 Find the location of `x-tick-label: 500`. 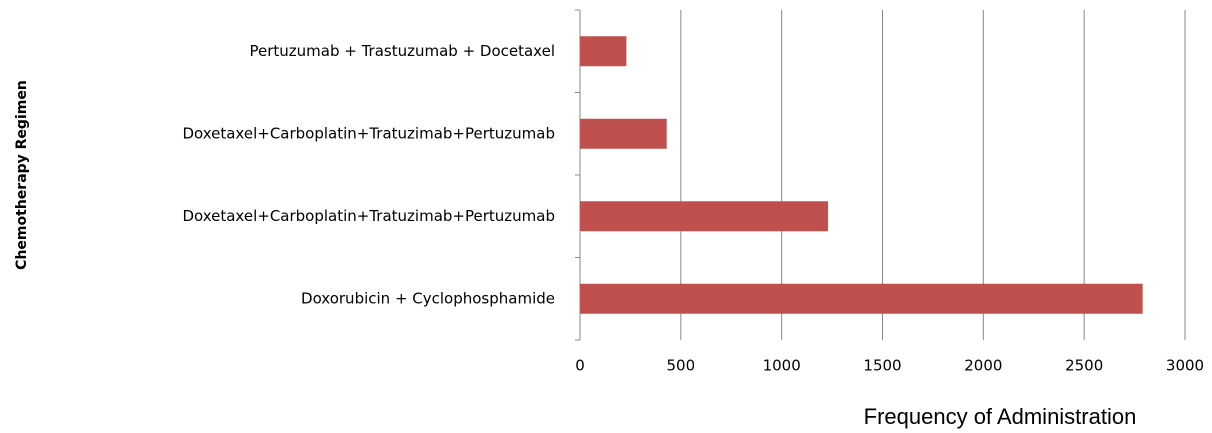

x-tick-label: 500 is located at coordinates (681, 366).